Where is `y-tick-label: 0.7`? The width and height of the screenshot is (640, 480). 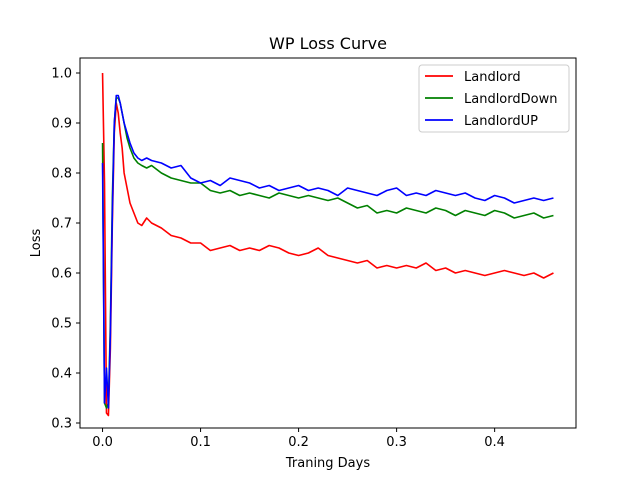
y-tick-label: 0.7 is located at coordinates (61, 224).